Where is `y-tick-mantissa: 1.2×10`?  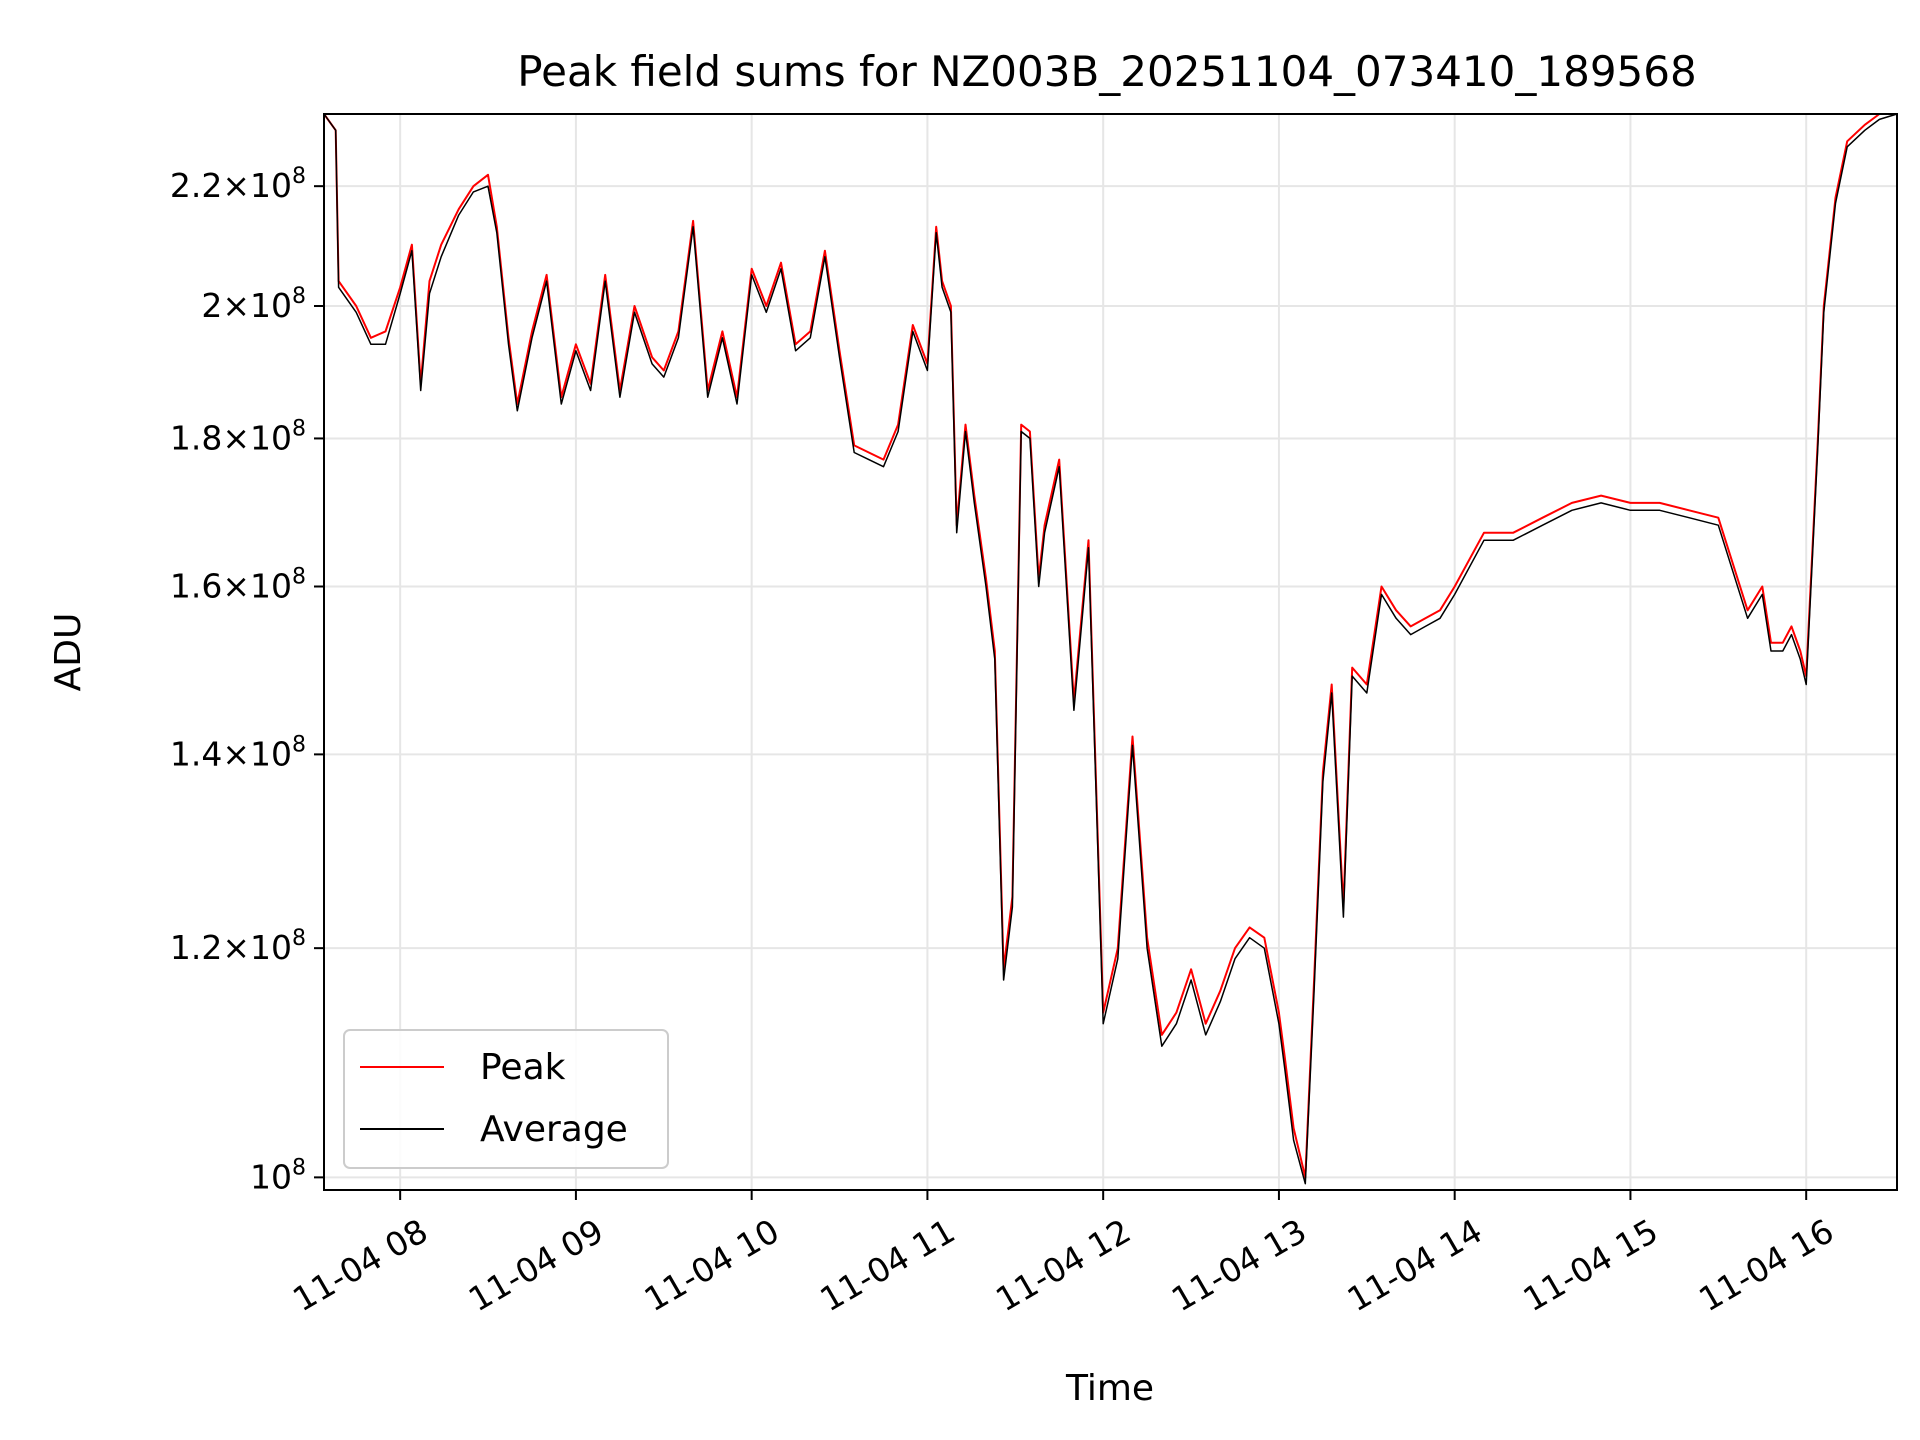
y-tick-mantissa: 1.2×10 is located at coordinates (231, 947).